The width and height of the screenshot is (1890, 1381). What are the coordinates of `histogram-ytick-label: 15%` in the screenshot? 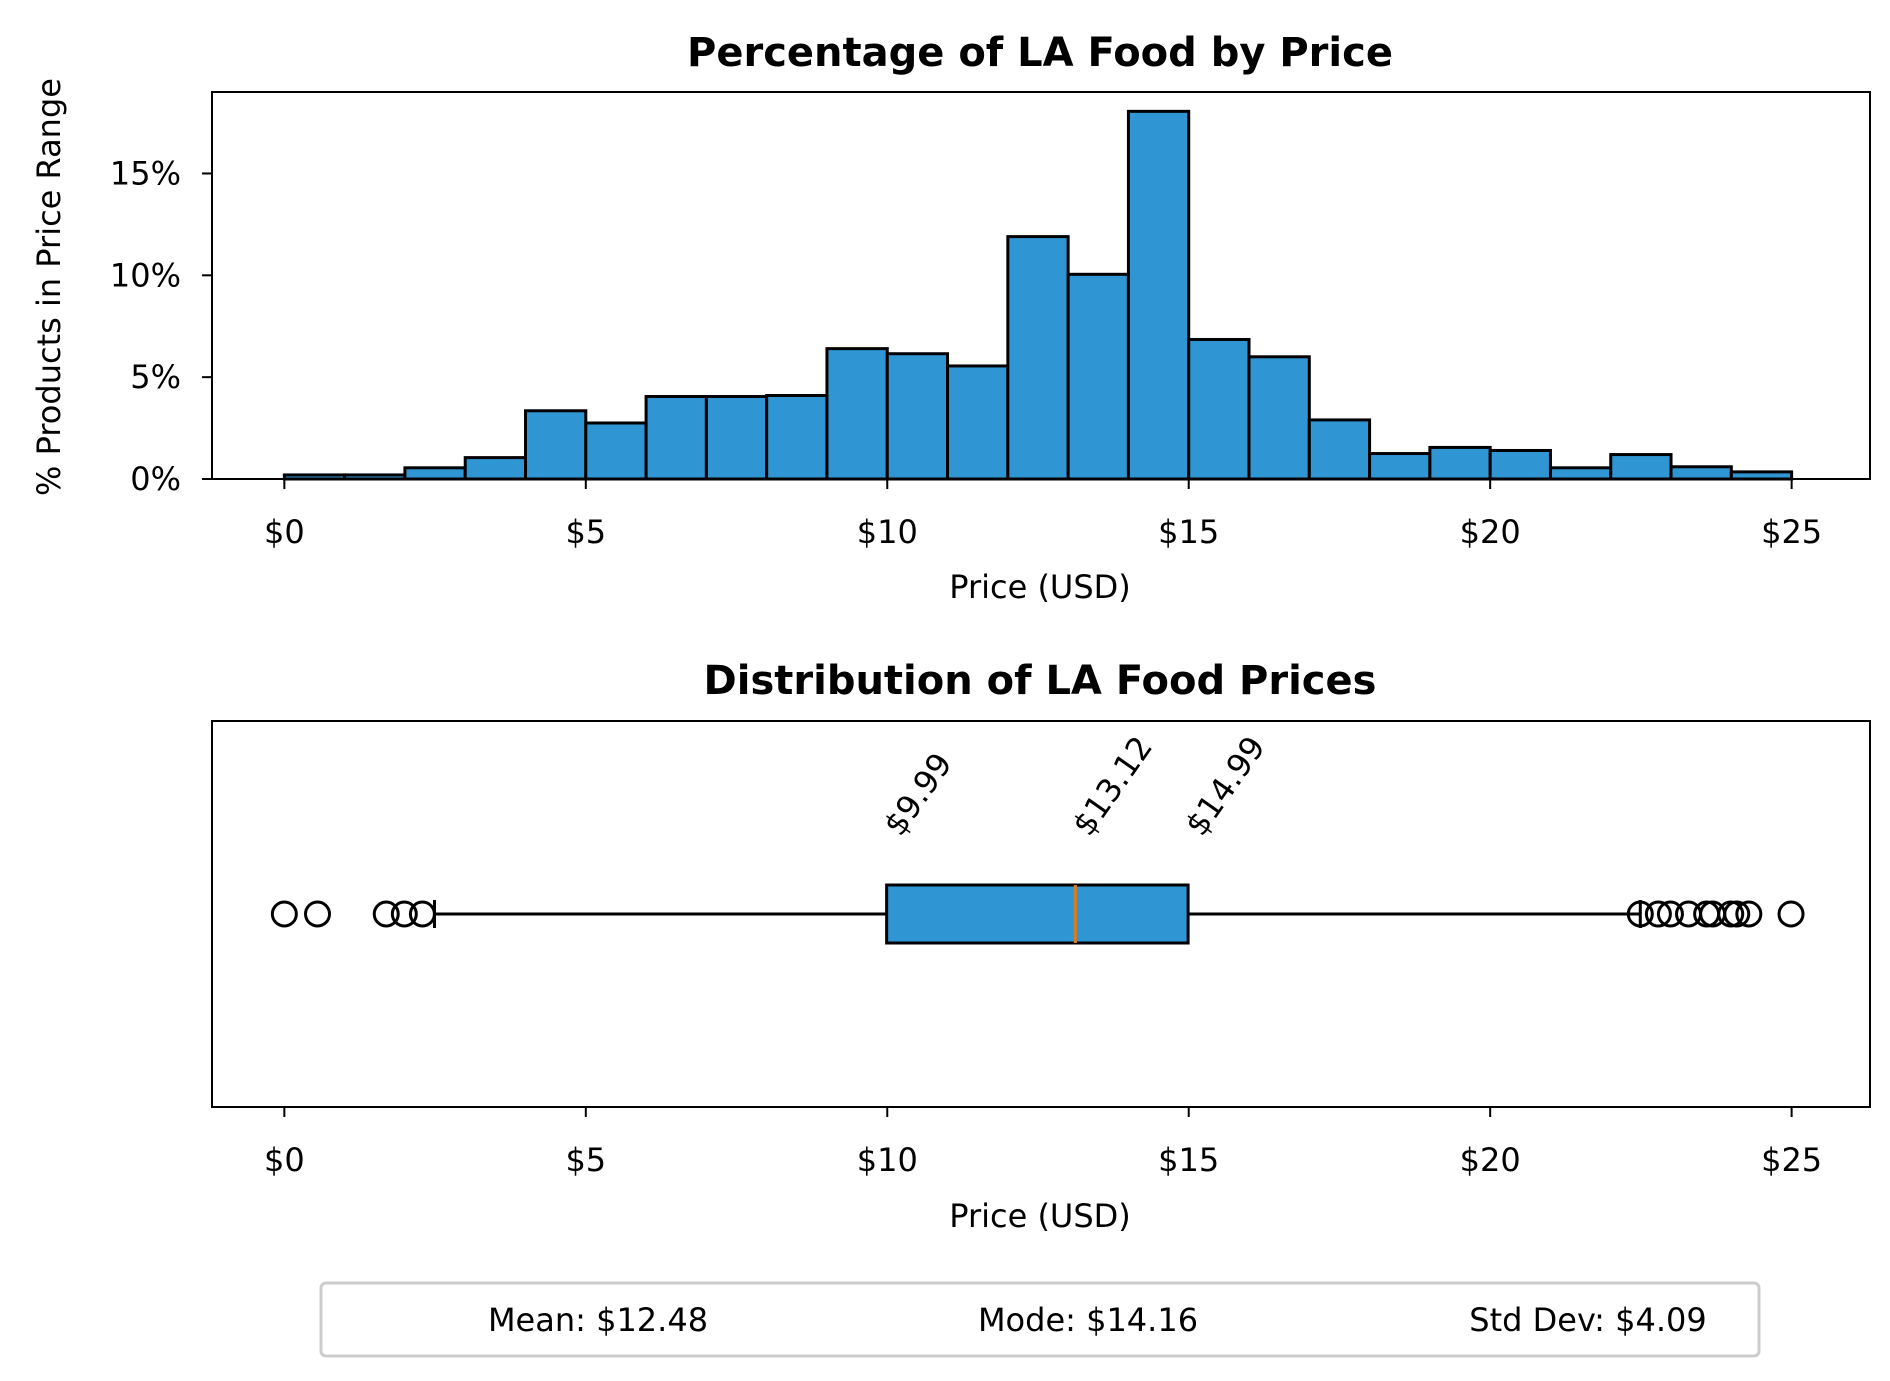 It's located at (145, 173).